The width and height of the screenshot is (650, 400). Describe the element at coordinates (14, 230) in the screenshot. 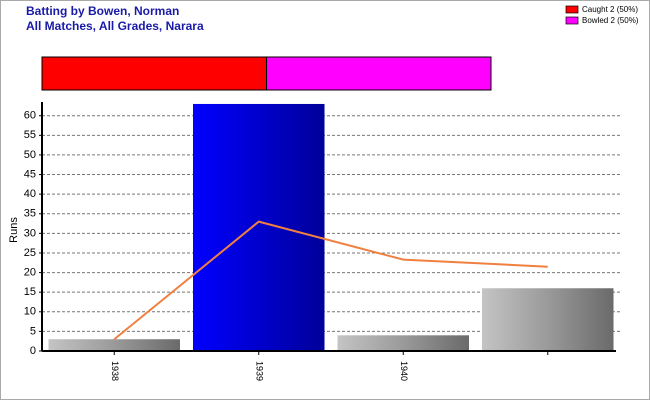

I see `y-axis-label: Runs` at that location.